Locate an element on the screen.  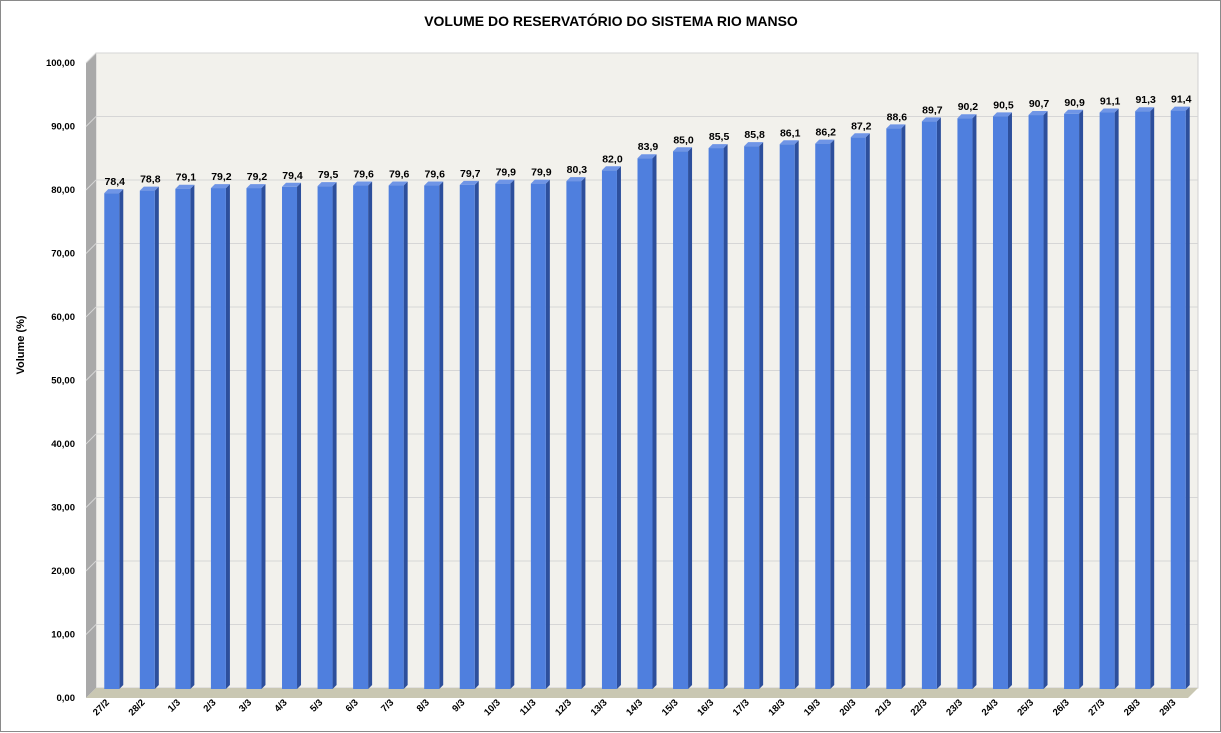
data-label: 90,2 is located at coordinates (968, 107).